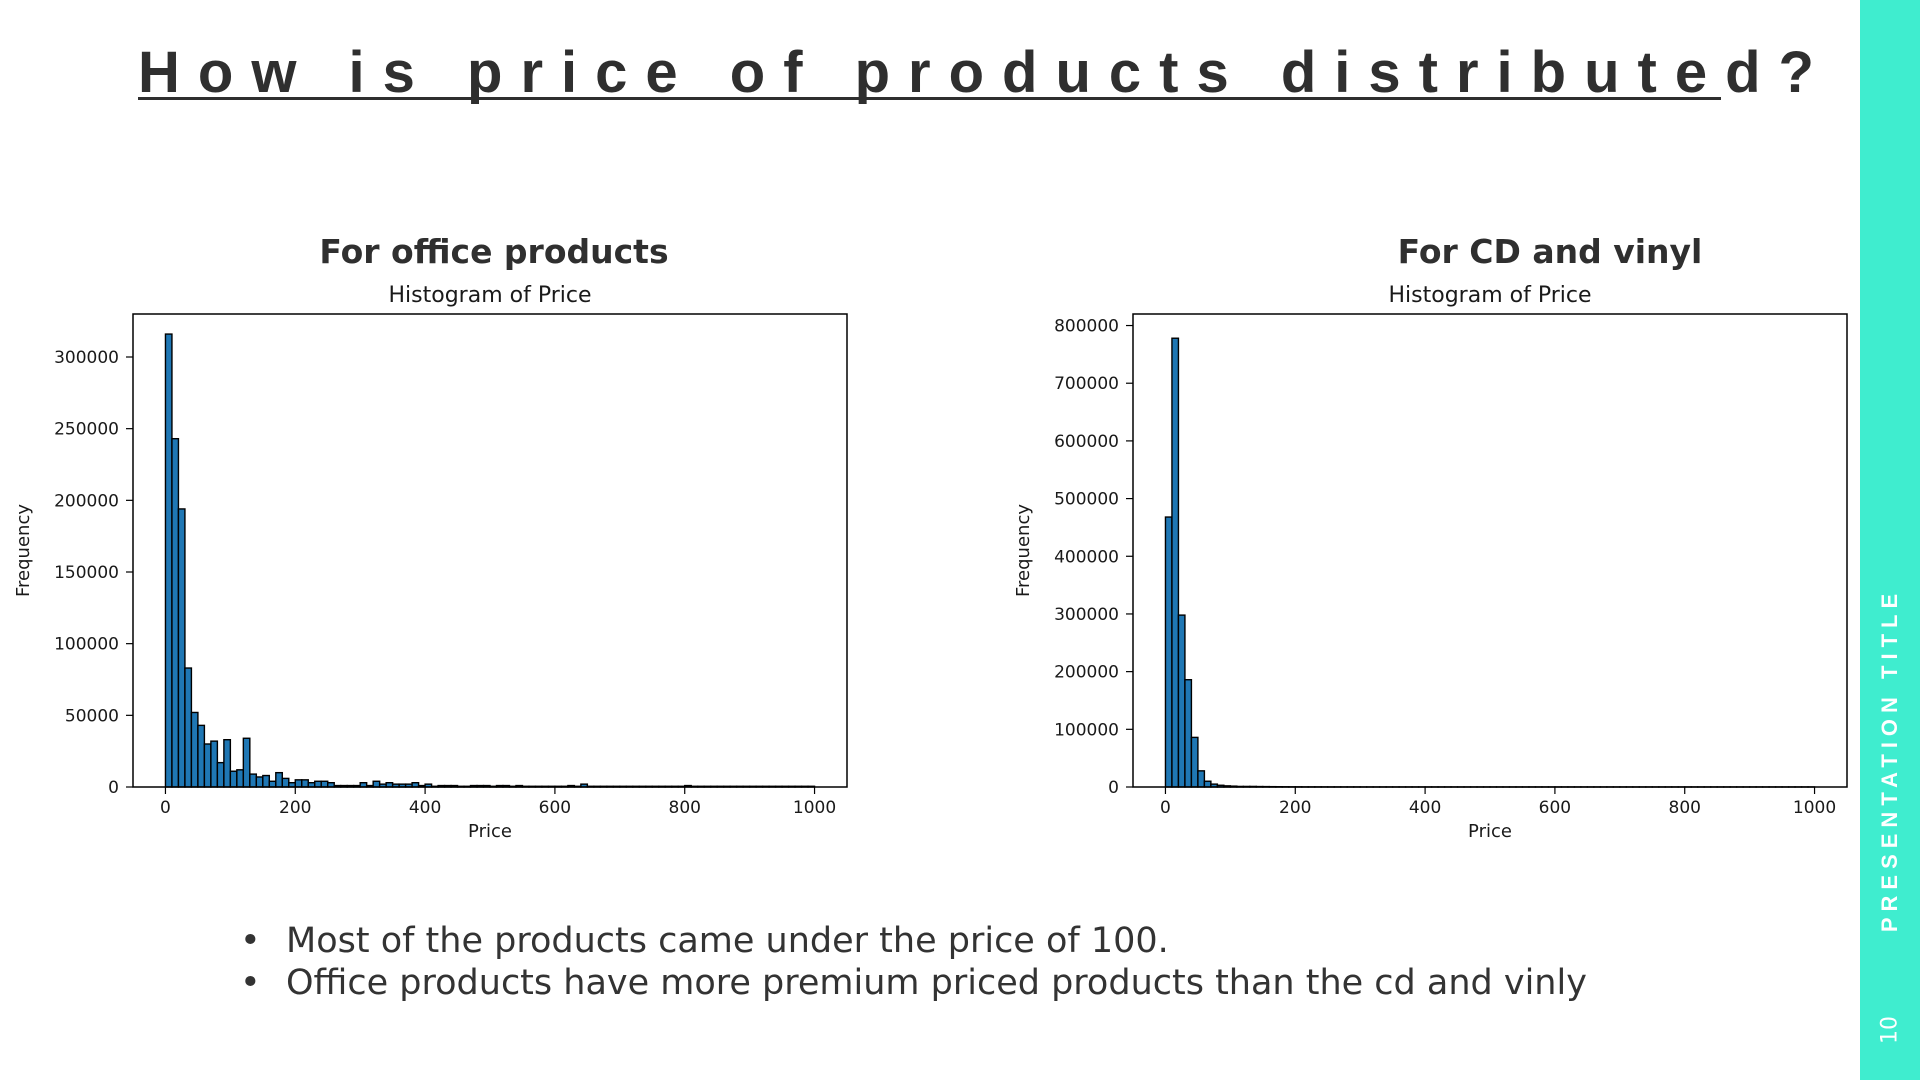  What do you see at coordinates (92, 716) in the screenshot?
I see `y-tick-label: 50000` at bounding box center [92, 716].